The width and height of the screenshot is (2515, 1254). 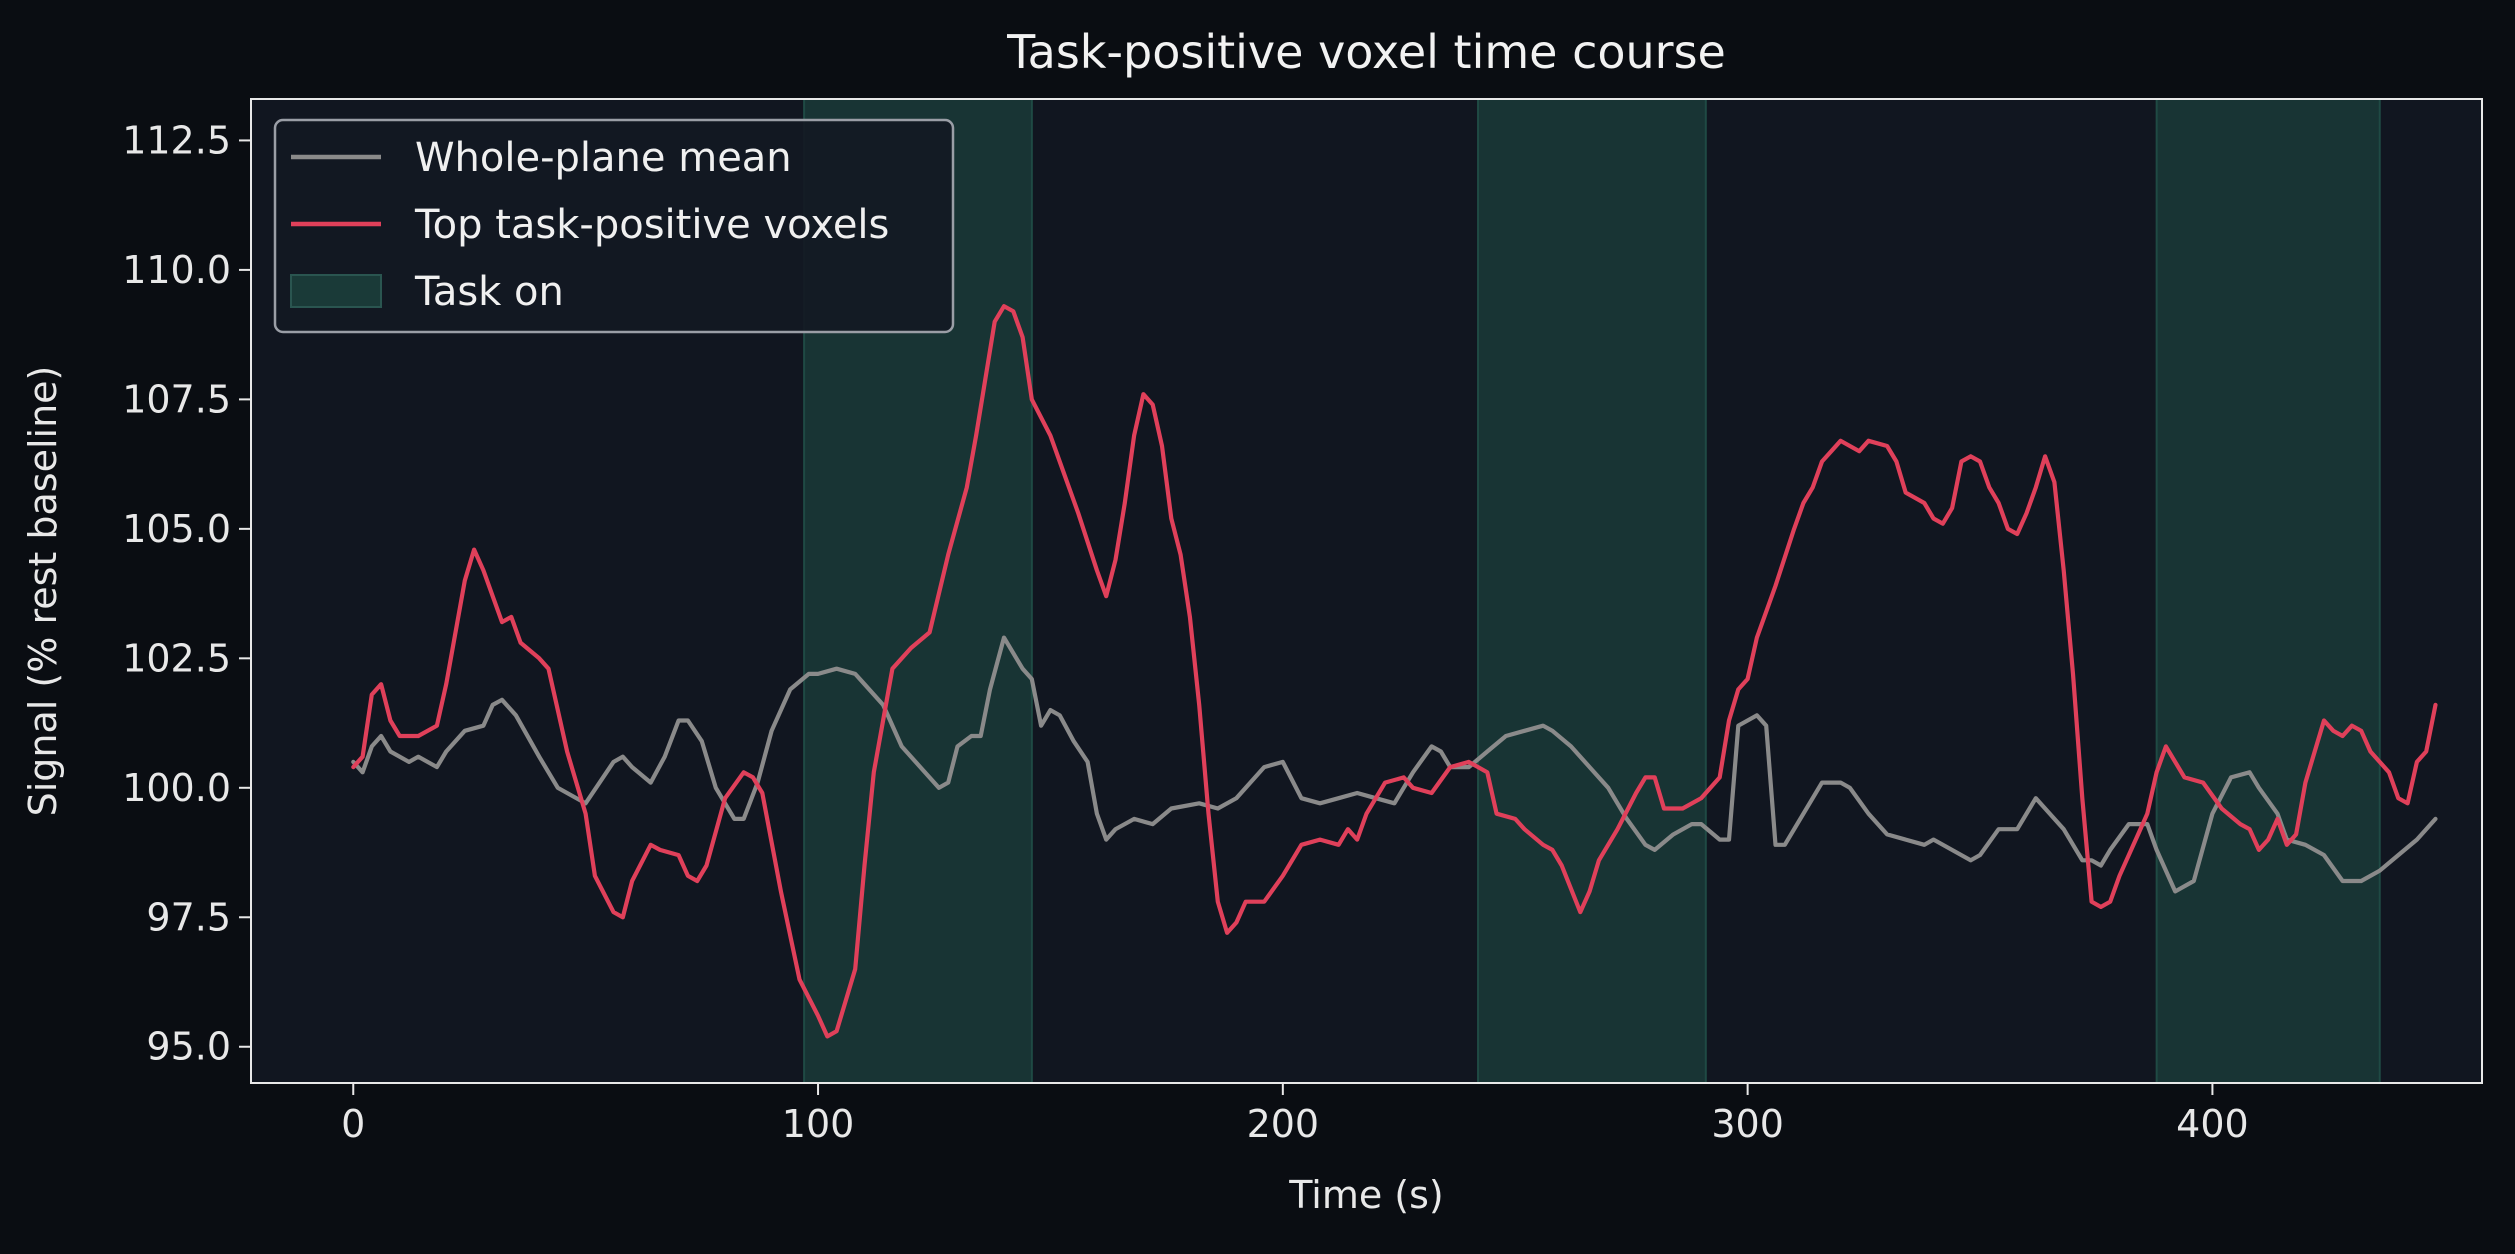 I want to click on y-axis: 95.0 97.5 100.0 102.5 105.0 107.5 110.0 112.5, so click(x=186, y=593).